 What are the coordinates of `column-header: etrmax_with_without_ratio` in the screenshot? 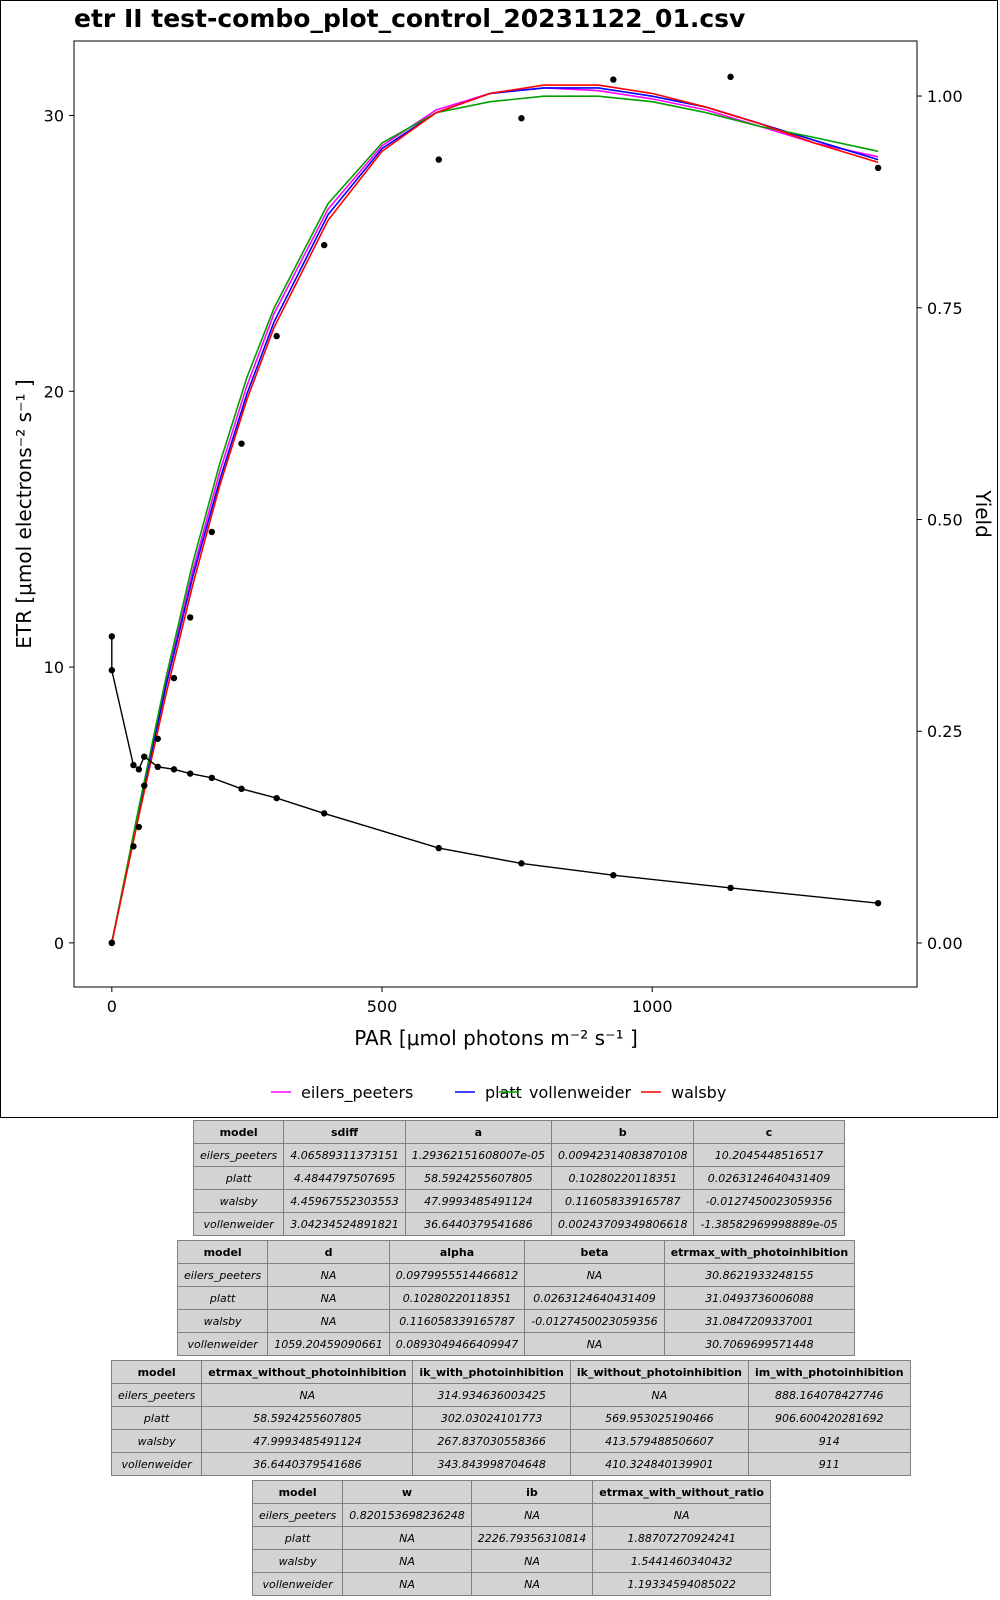 It's located at (681, 1492).